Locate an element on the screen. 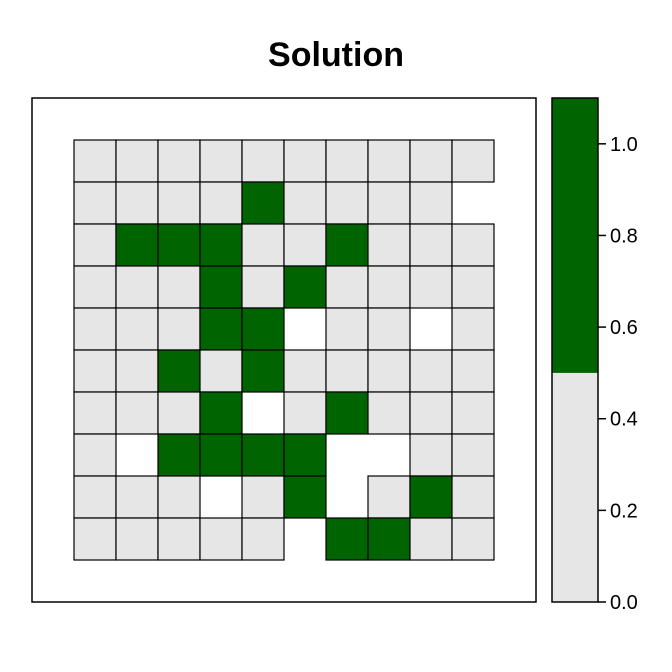 Image resolution: width=672 pixels, height=672 pixels. heatmap-cell-r7-c3 is located at coordinates (221, 455).